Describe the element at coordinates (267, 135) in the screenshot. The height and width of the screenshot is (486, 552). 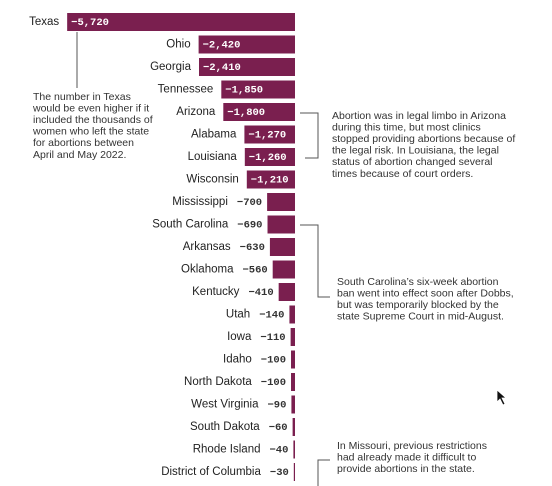
I see `value-label: −1,270` at that location.